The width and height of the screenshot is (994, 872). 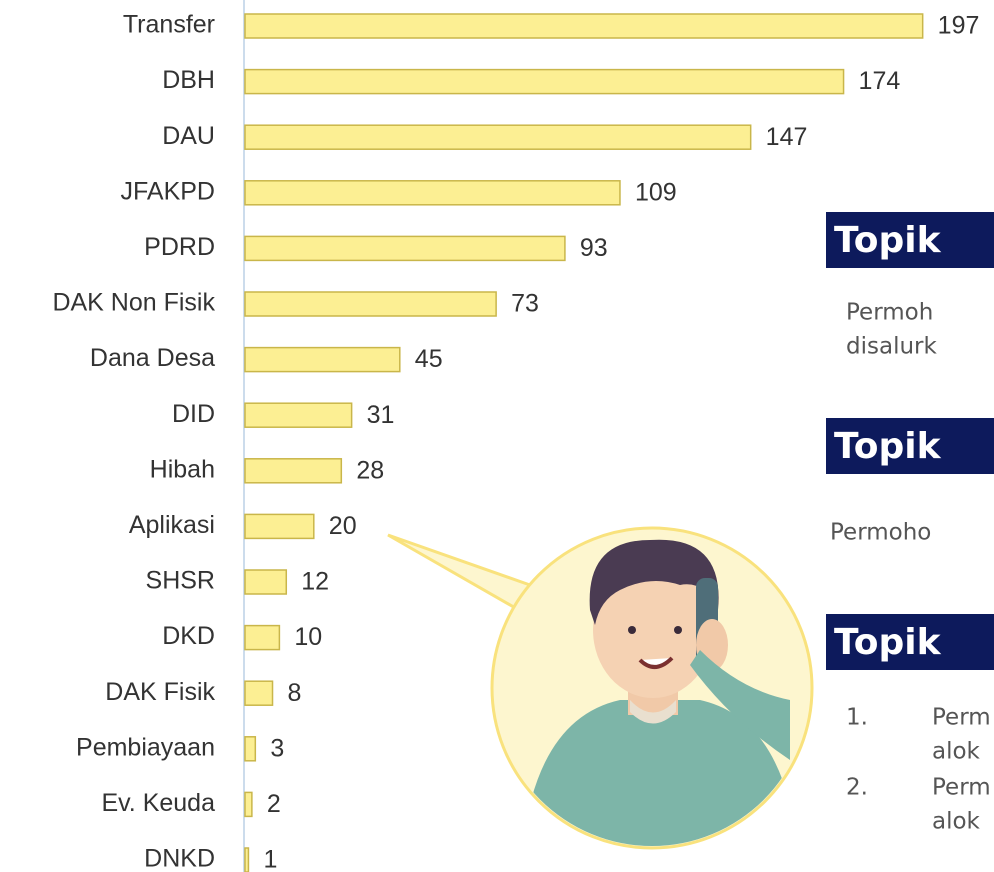 I want to click on category-label: DNKD, so click(x=179, y=858).